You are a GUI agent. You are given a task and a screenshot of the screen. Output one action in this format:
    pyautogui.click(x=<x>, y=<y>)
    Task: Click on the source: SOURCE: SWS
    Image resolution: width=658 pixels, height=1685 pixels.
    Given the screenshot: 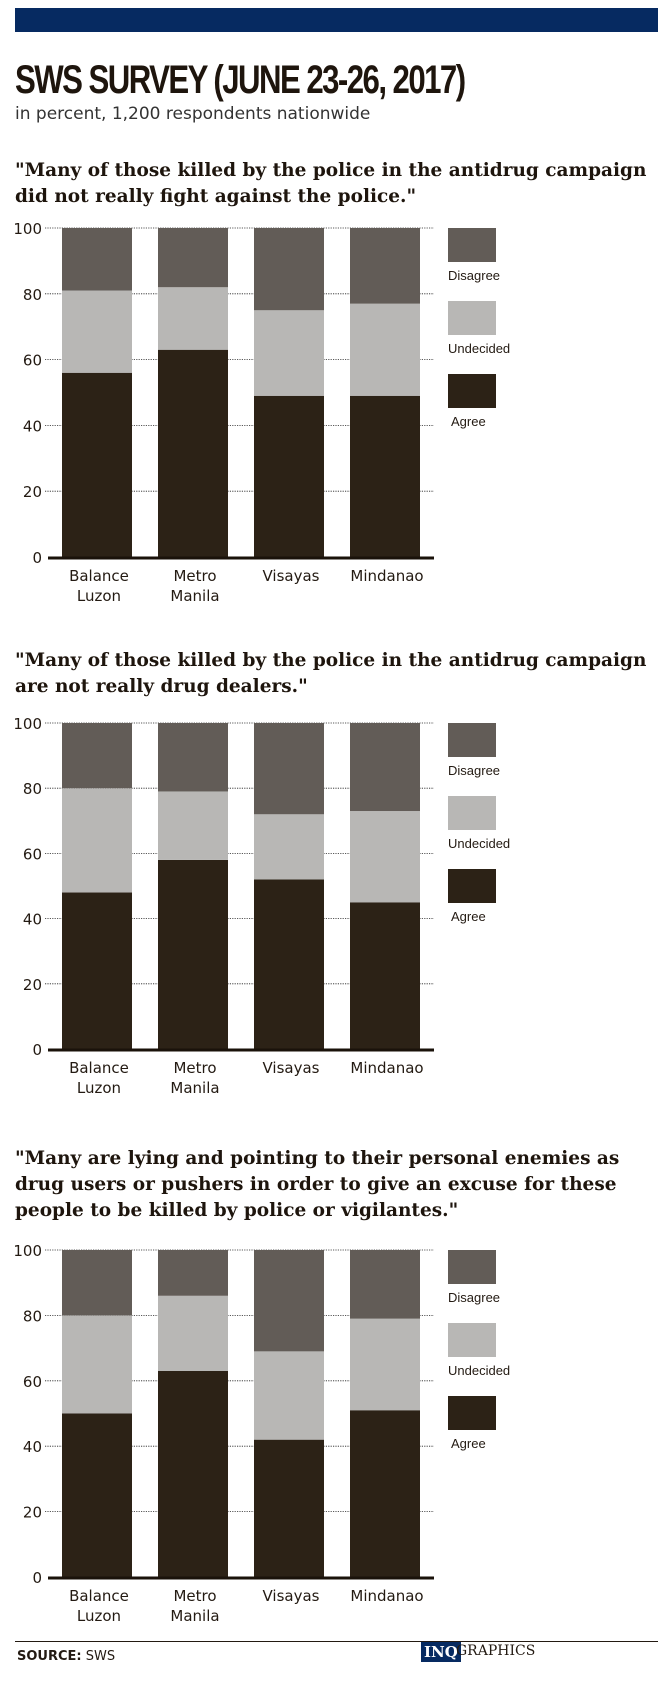 What is the action you would take?
    pyautogui.click(x=66, y=1656)
    